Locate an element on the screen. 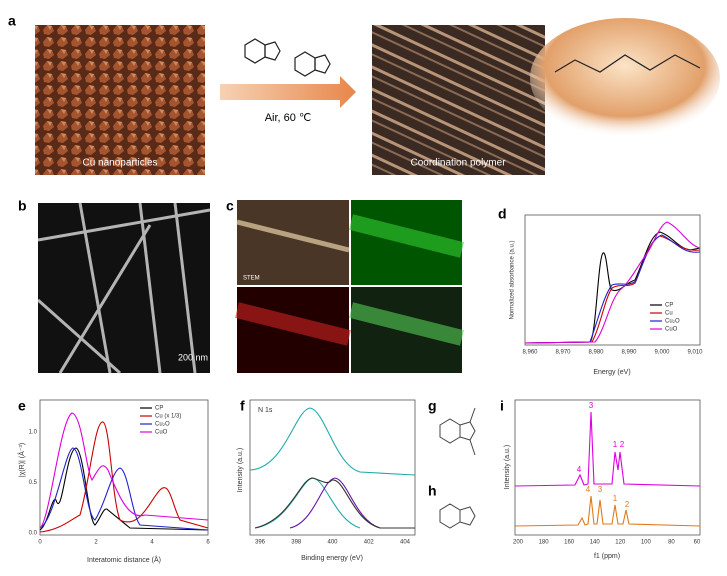 This screenshot has width=727, height=576. legend-label: Cu (x 1/3) is located at coordinates (168, 417).